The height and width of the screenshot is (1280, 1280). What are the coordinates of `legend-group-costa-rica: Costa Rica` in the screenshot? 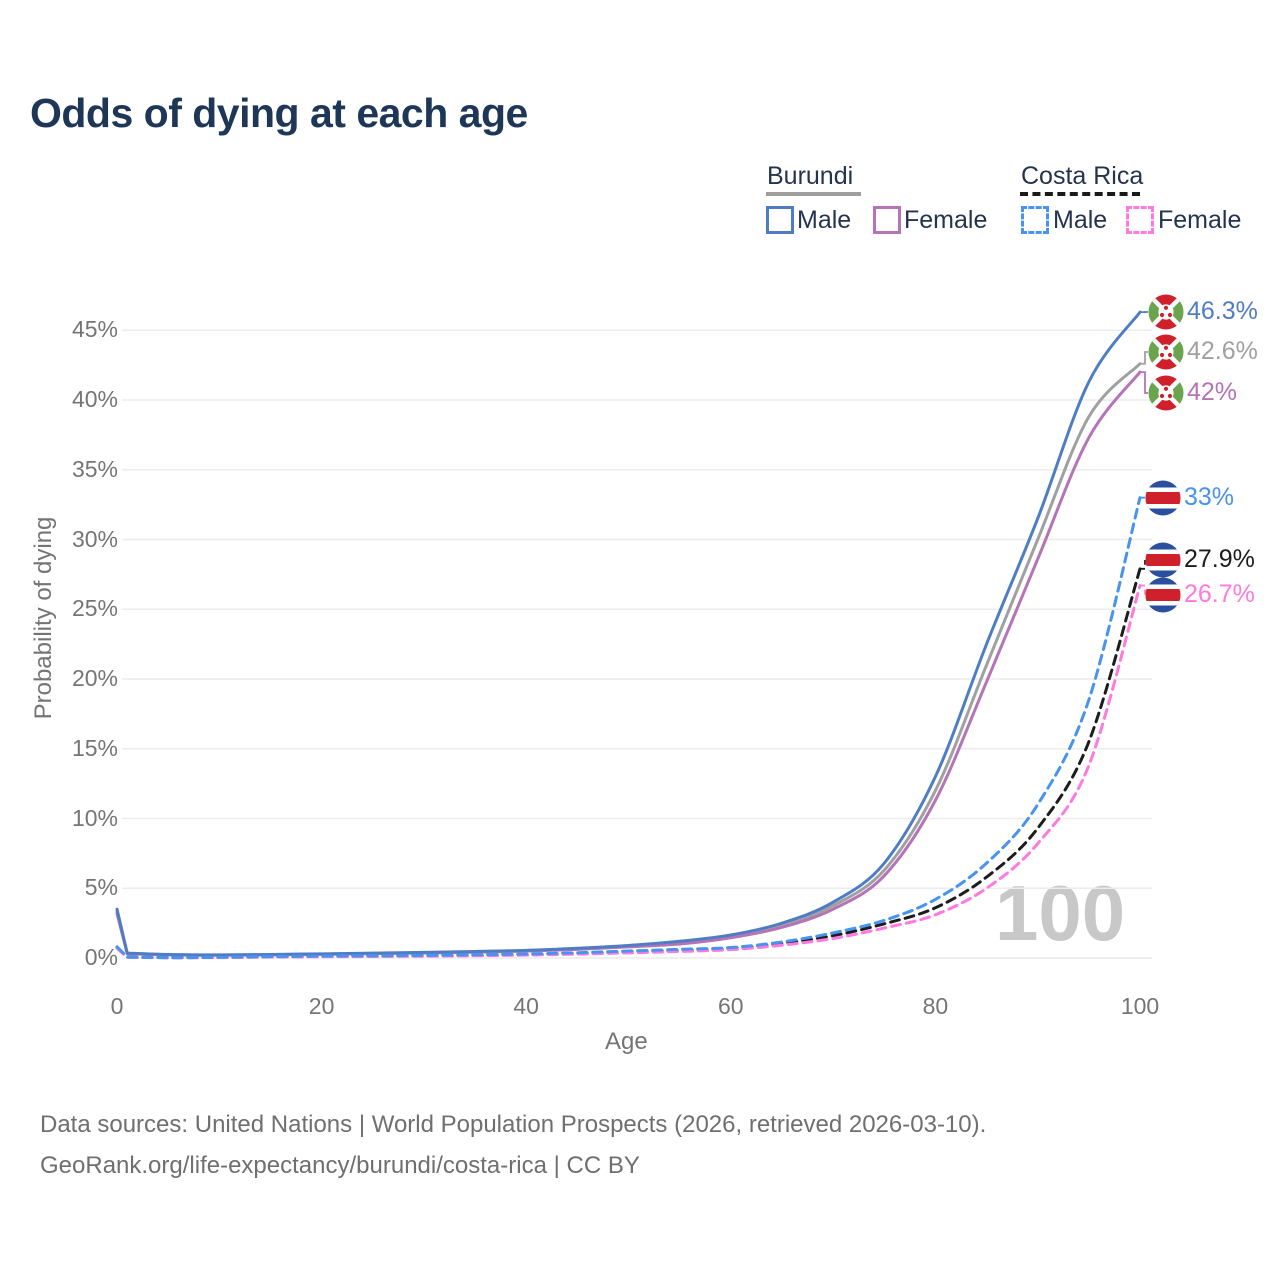 It's located at (1082, 176).